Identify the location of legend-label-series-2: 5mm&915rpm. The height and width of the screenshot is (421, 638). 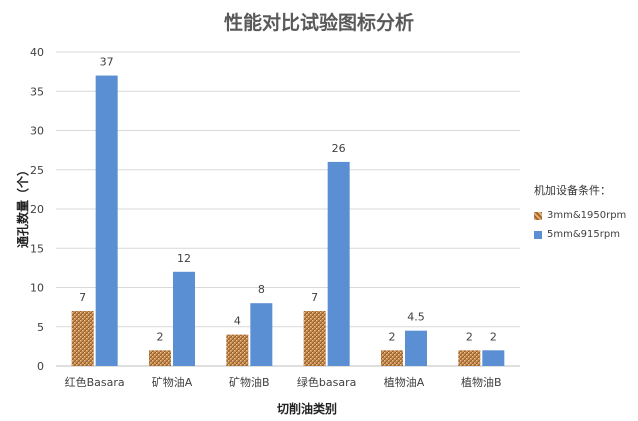
(583, 234).